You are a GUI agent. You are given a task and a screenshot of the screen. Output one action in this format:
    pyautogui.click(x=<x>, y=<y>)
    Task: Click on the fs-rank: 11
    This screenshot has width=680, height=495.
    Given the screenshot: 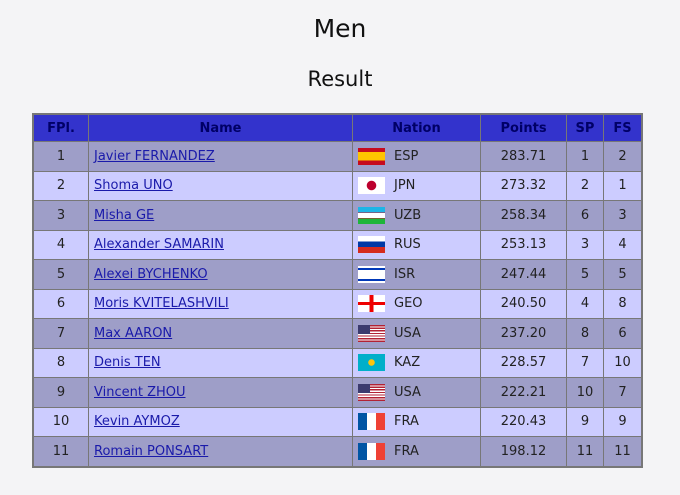 What is the action you would take?
    pyautogui.click(x=623, y=451)
    